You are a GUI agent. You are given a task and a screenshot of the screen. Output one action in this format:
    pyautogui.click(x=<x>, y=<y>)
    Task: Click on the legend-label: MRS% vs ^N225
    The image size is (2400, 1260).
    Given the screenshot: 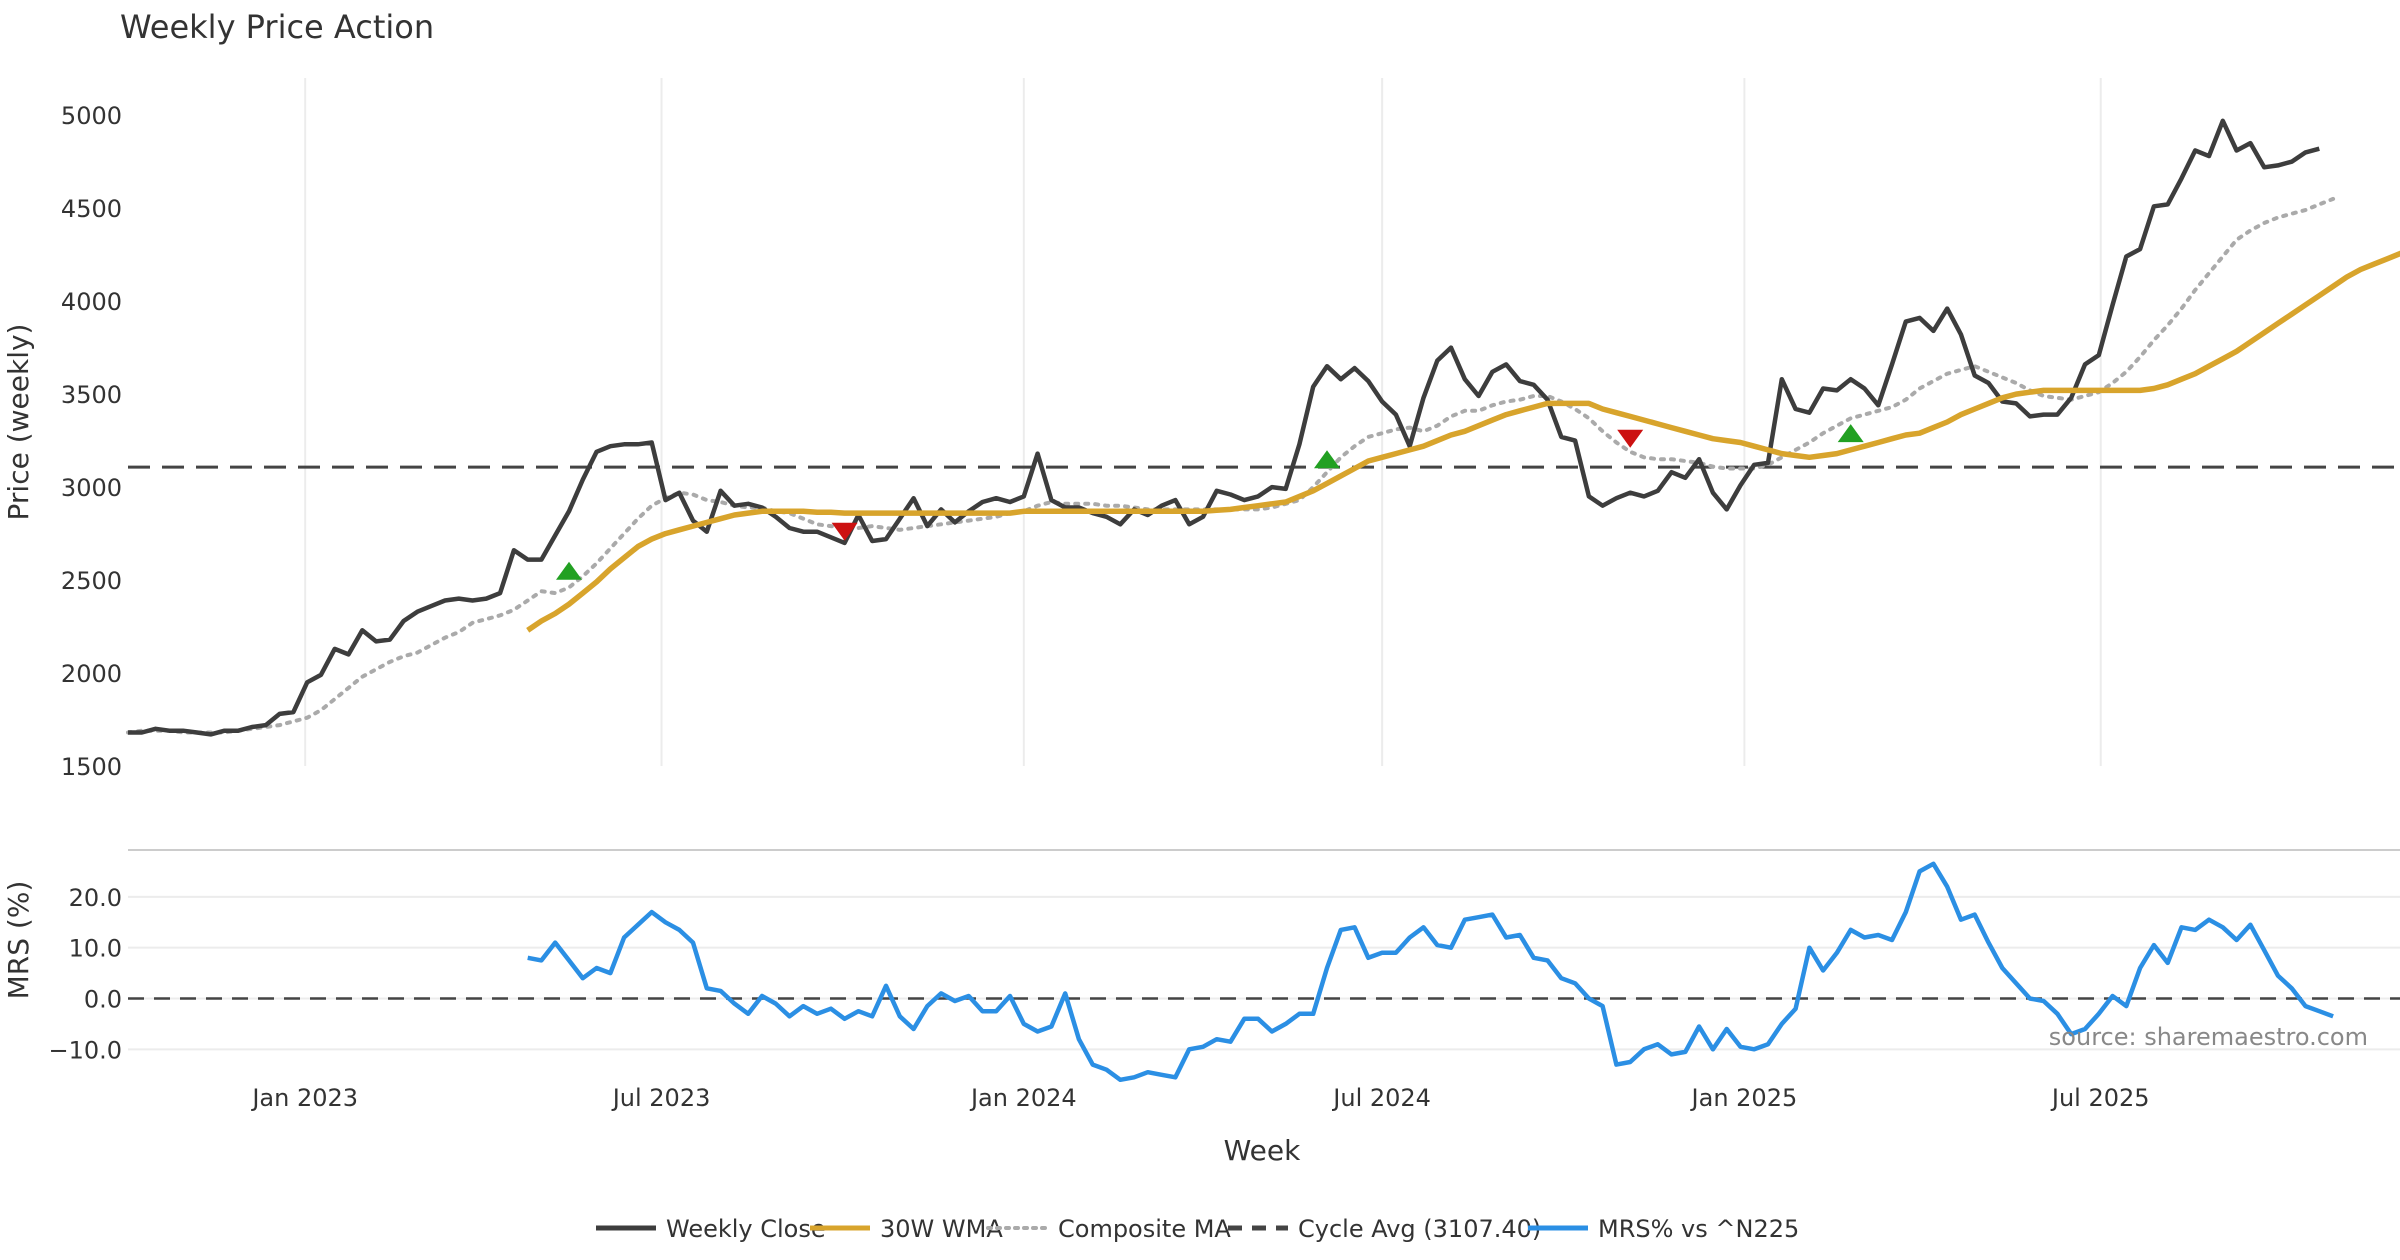 What is the action you would take?
    pyautogui.click(x=1698, y=1229)
    